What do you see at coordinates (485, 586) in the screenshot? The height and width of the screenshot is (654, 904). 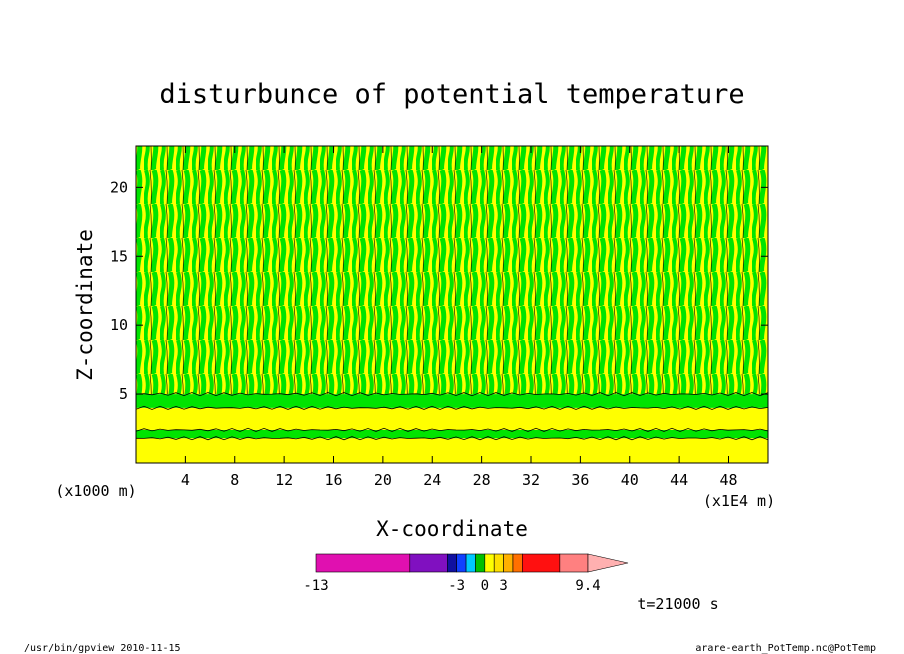 I see `colorbar-tick-label: 0` at bounding box center [485, 586].